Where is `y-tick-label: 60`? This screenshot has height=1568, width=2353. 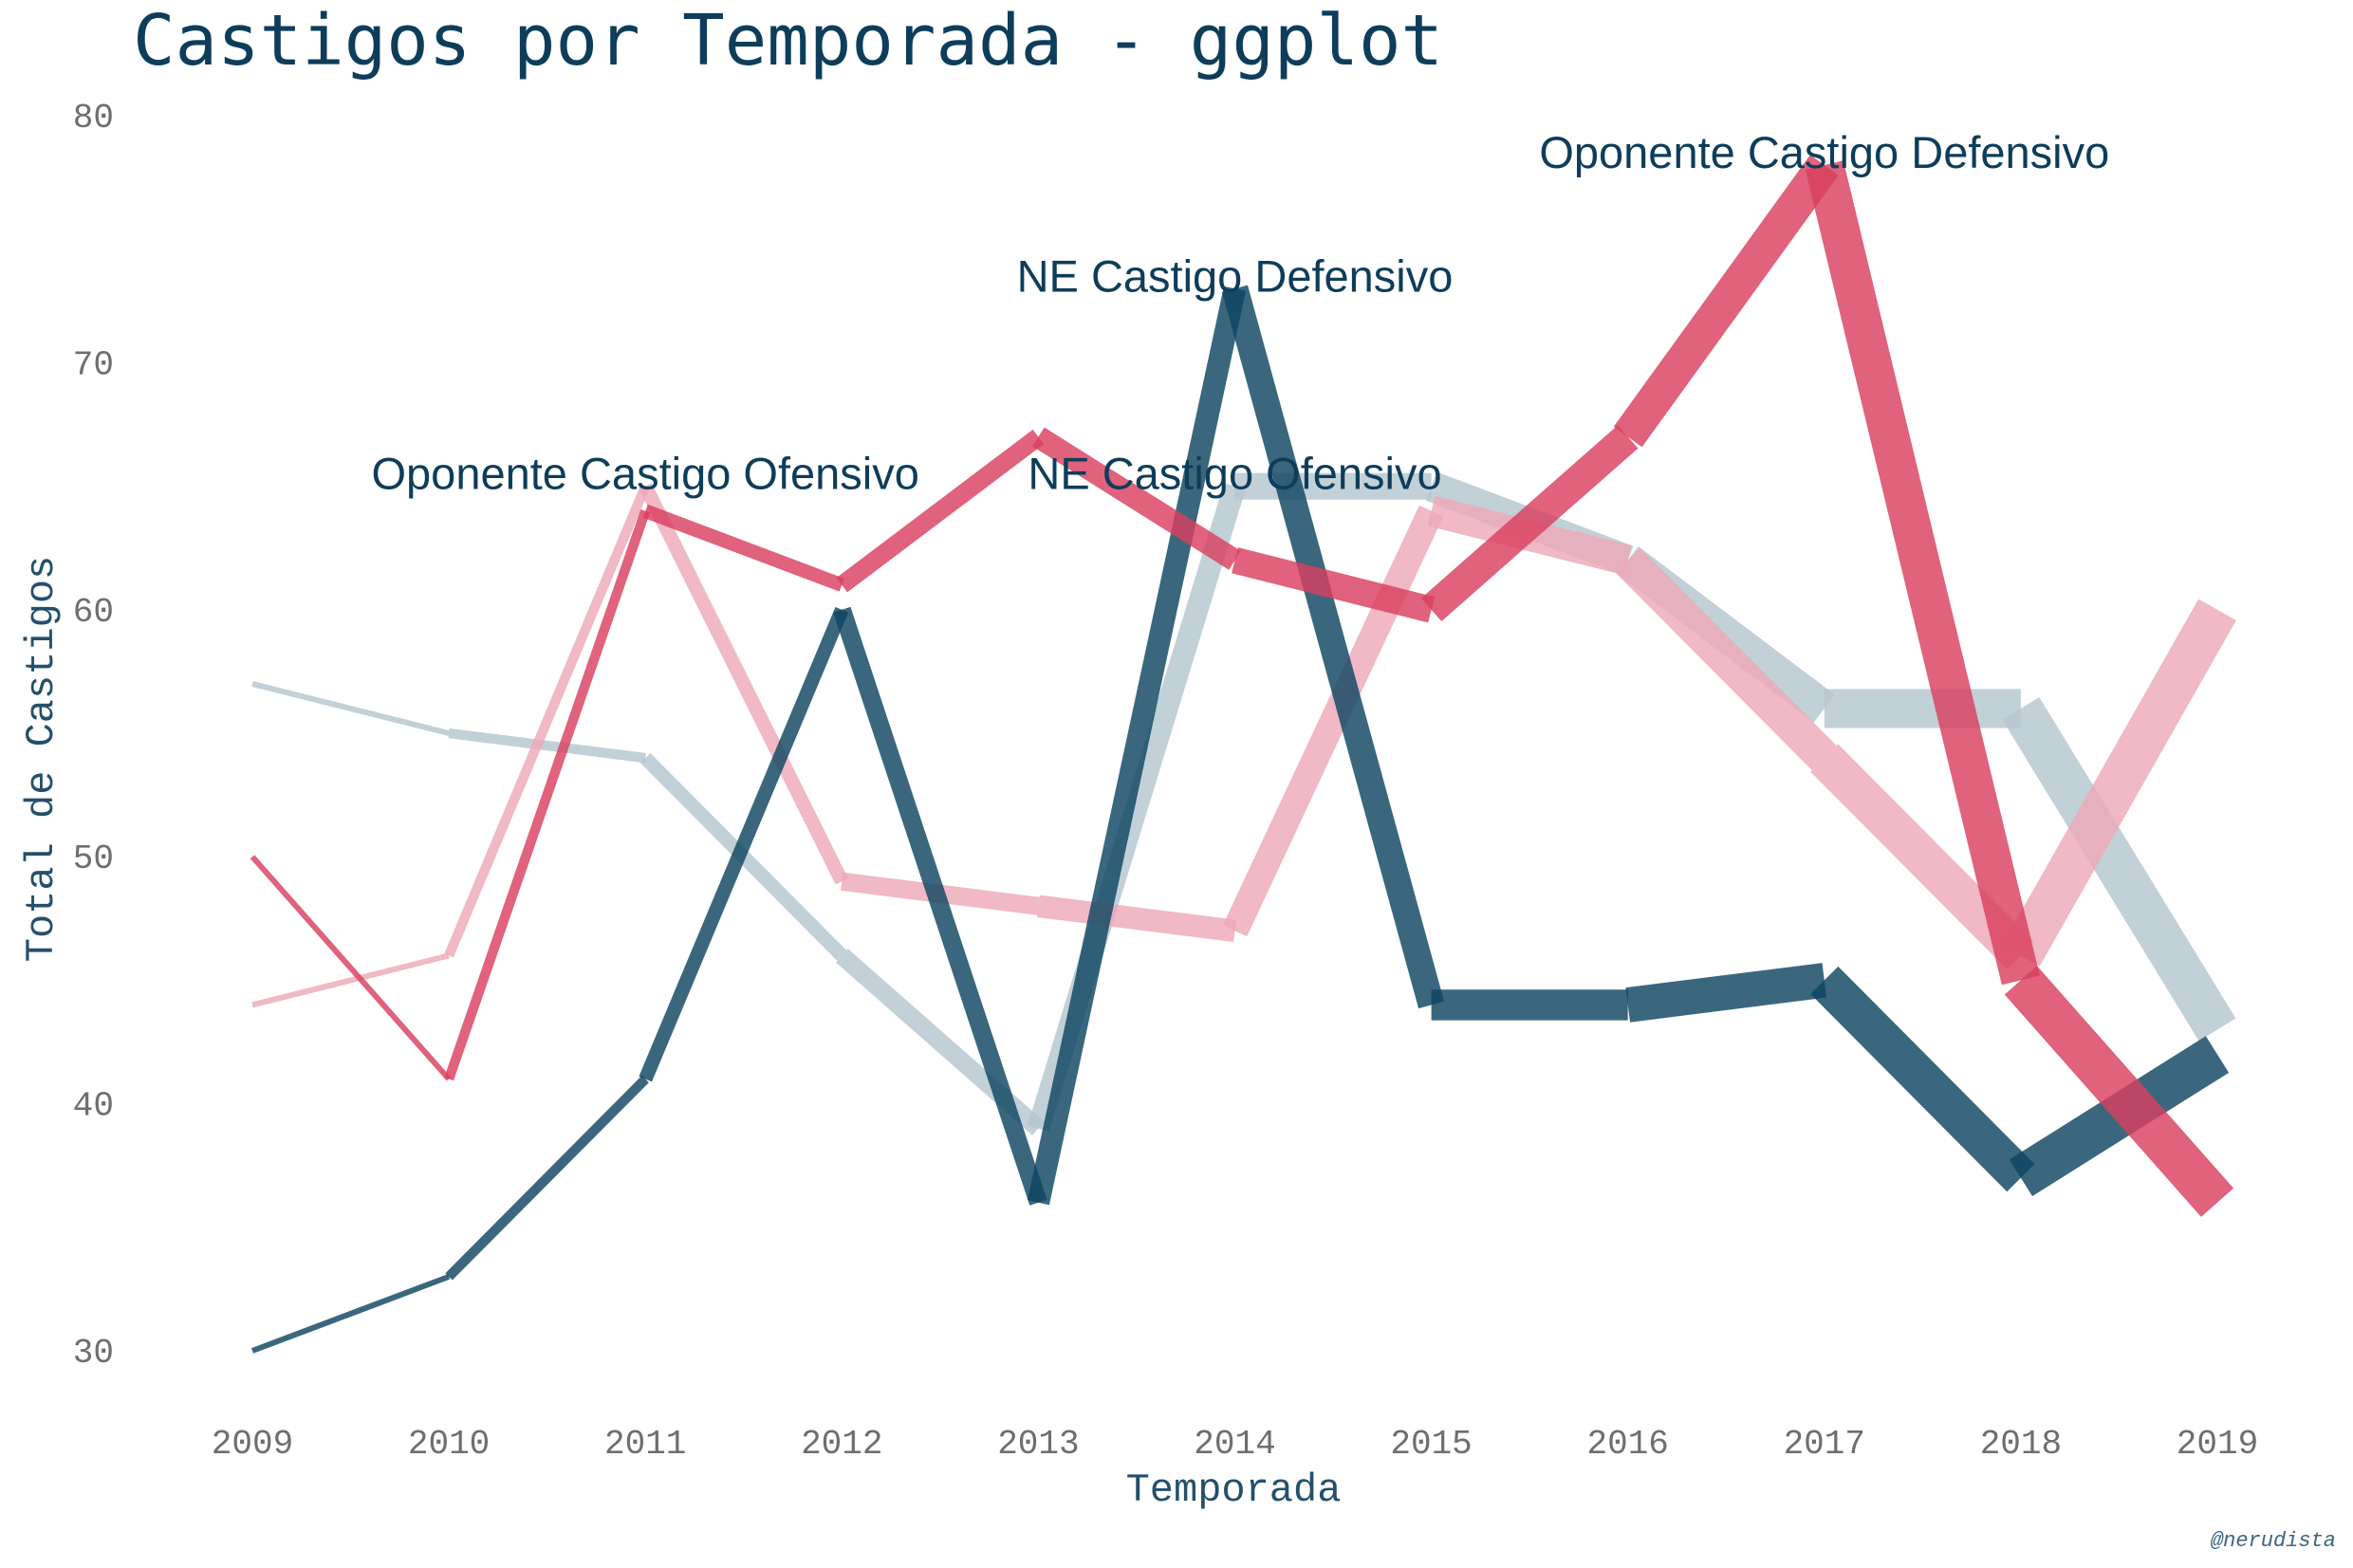
y-tick-label: 60 is located at coordinates (93, 613).